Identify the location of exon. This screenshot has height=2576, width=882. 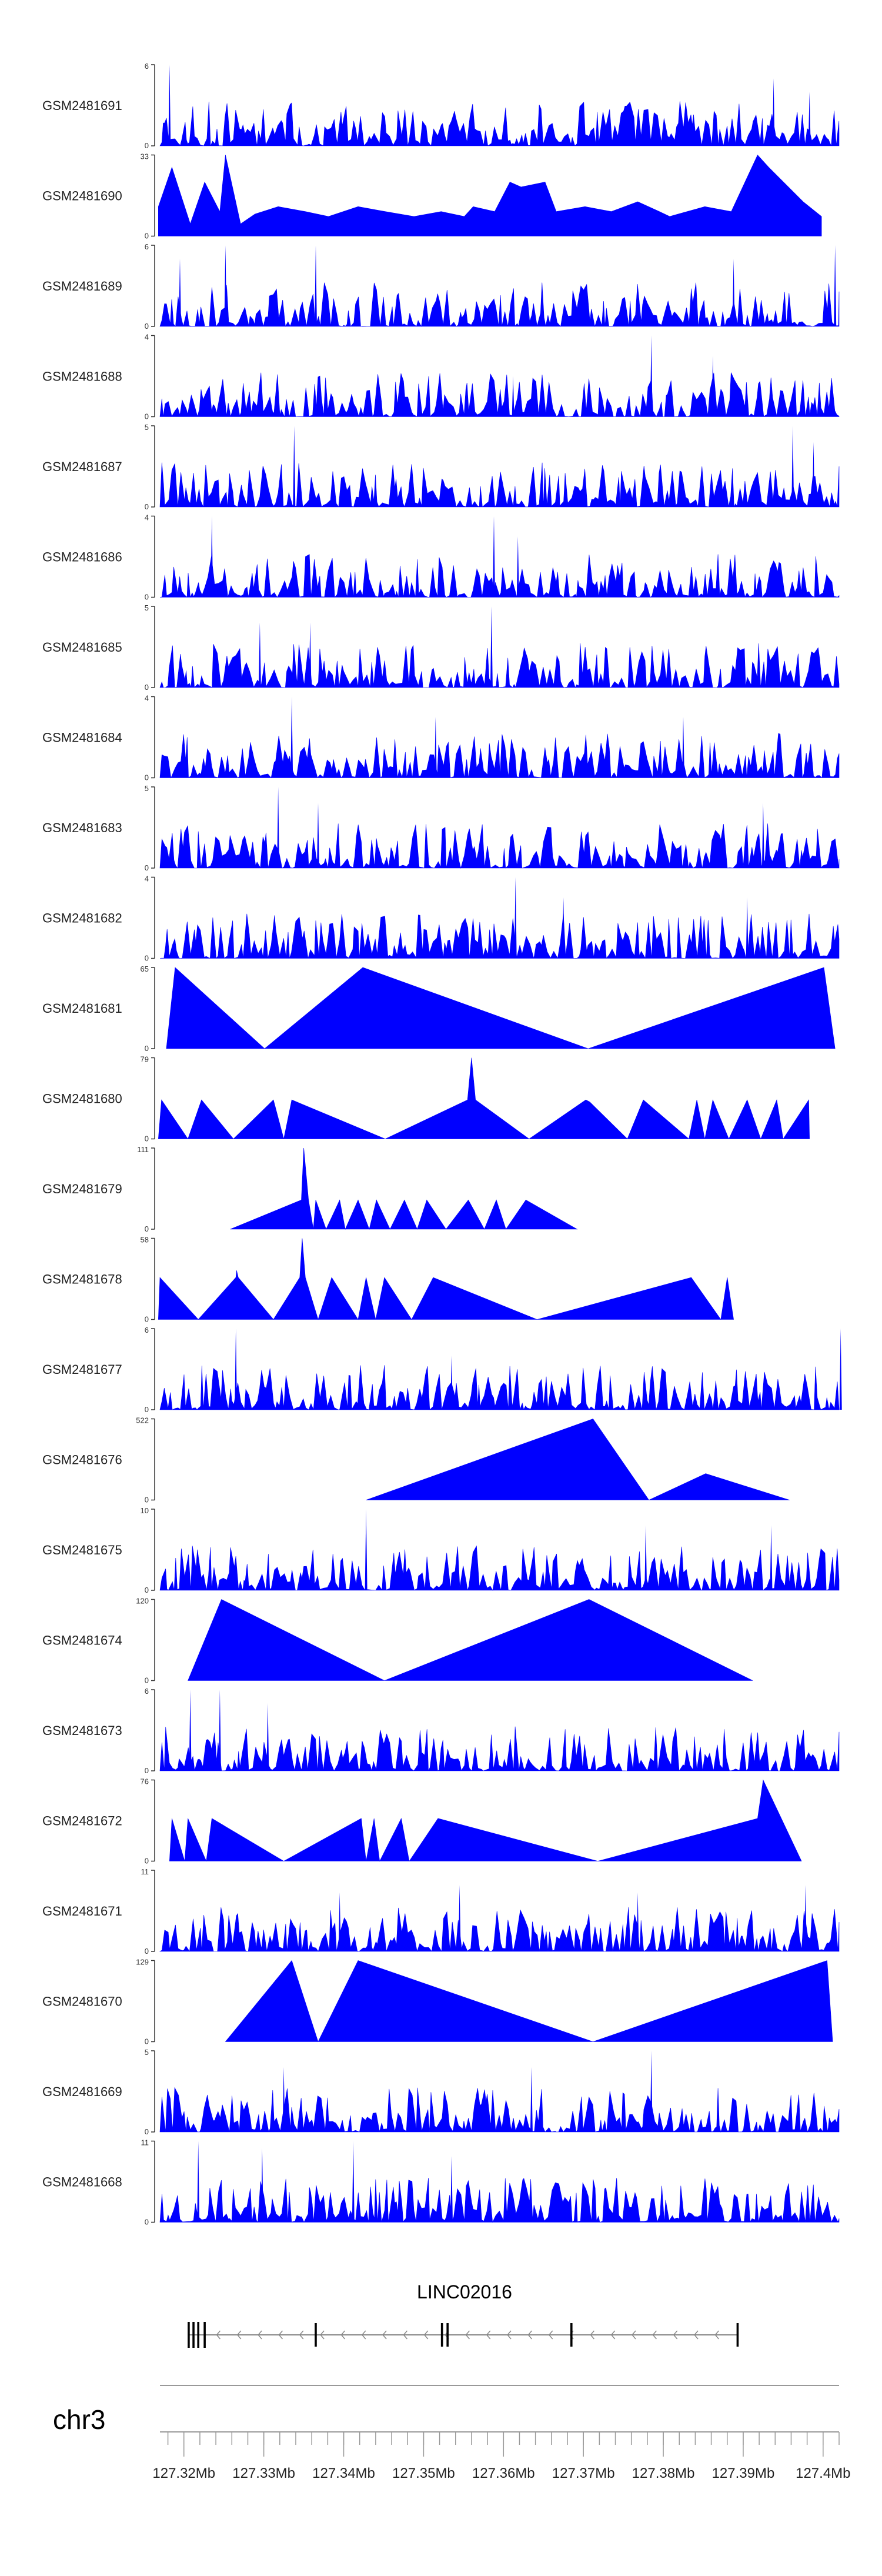
(441, 2335).